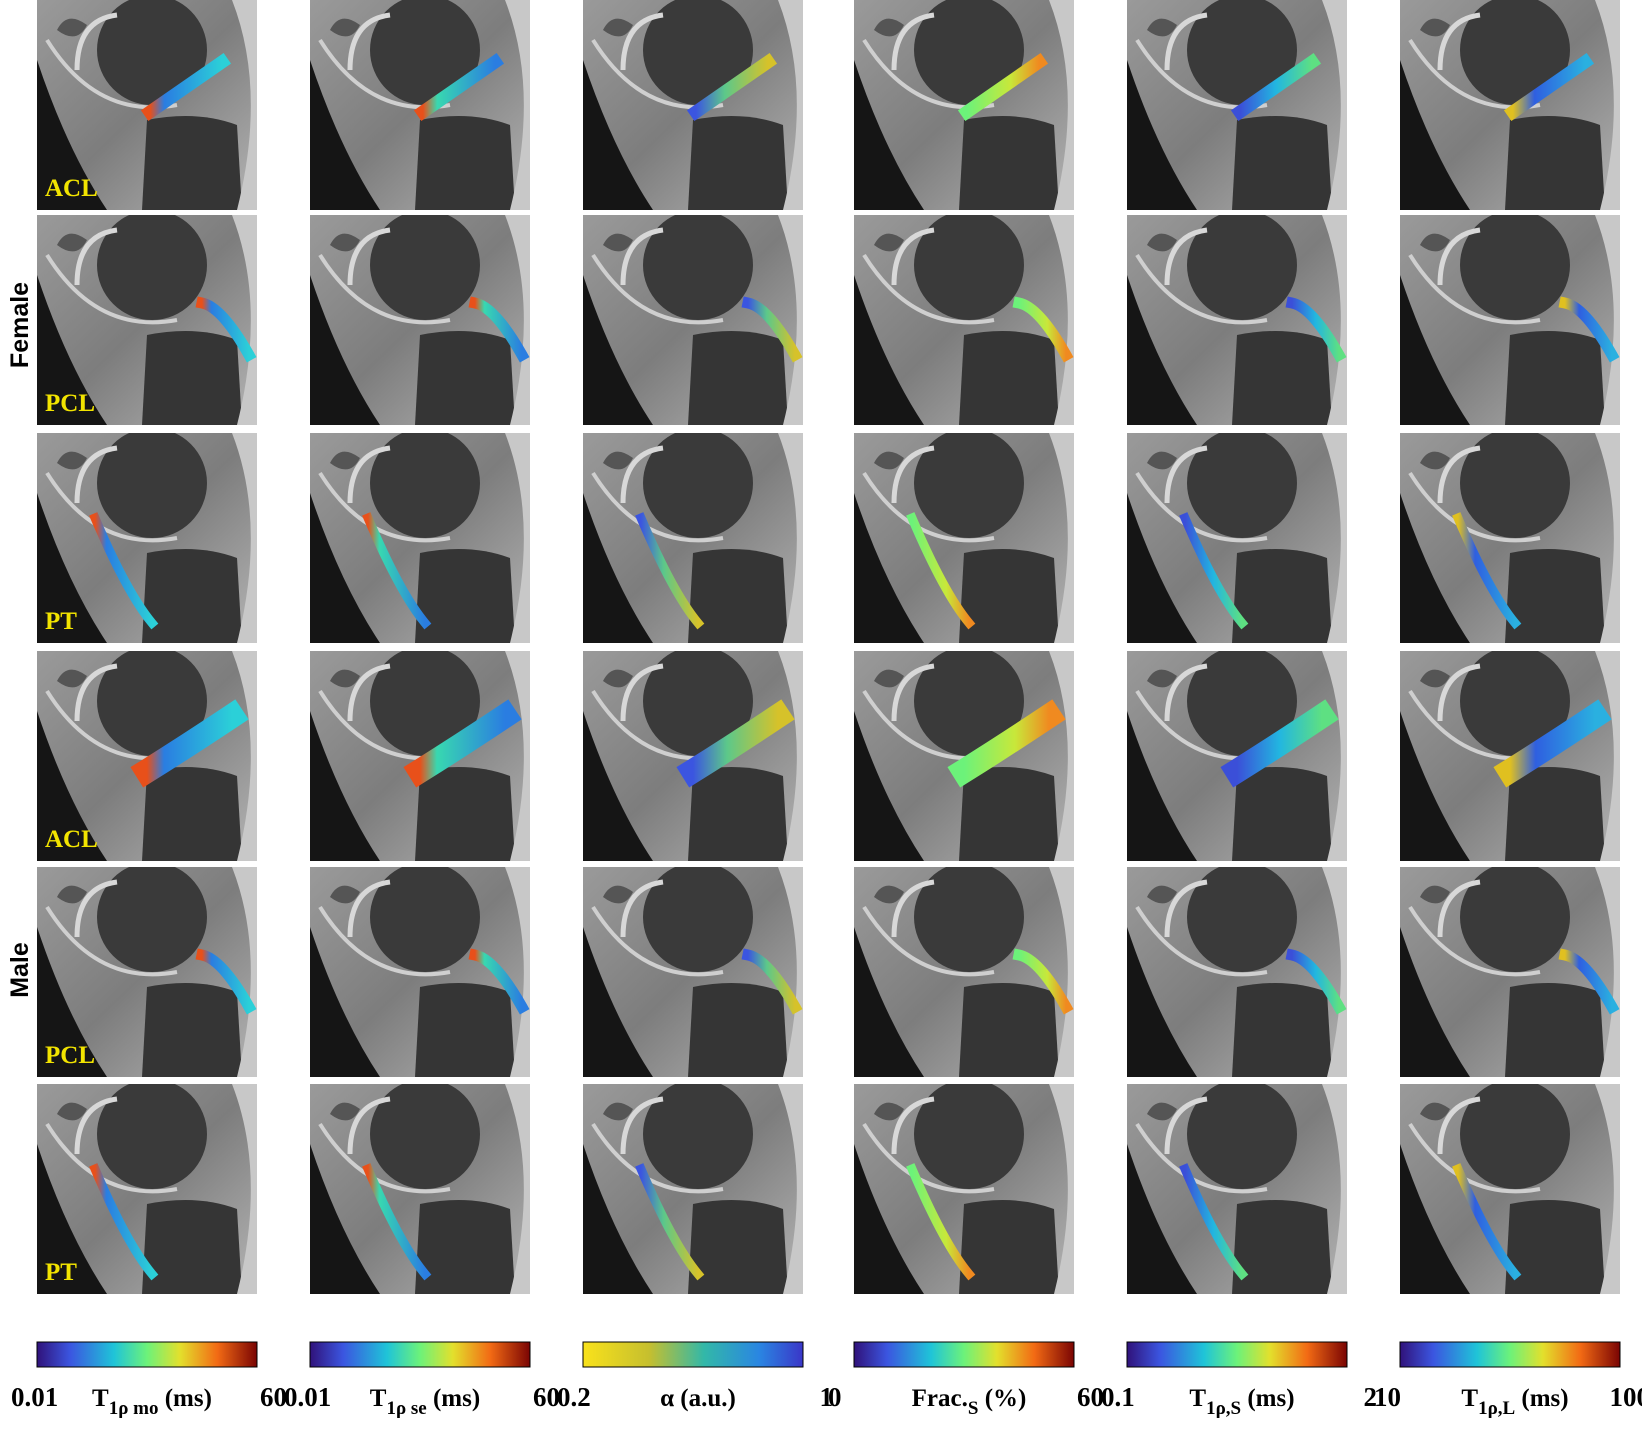 This screenshot has width=1642, height=1434. What do you see at coordinates (134, 1408) in the screenshot?
I see `label-sub: 1ρ mo` at bounding box center [134, 1408].